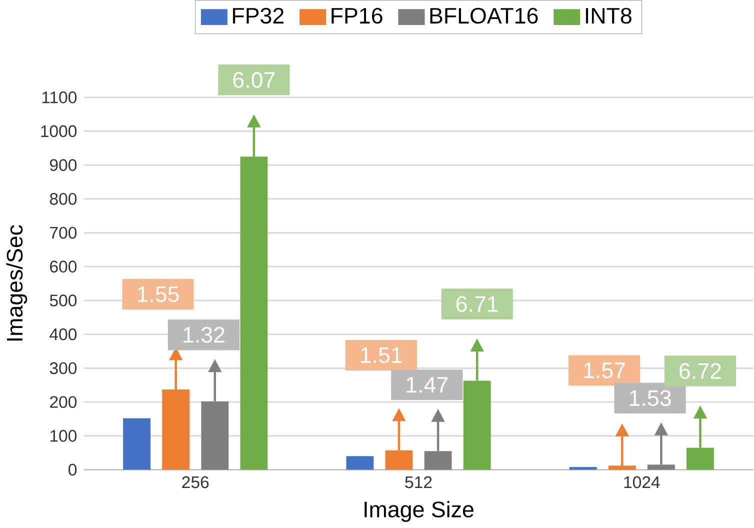 The width and height of the screenshot is (754, 528). I want to click on annotation: 1.32, so click(204, 334).